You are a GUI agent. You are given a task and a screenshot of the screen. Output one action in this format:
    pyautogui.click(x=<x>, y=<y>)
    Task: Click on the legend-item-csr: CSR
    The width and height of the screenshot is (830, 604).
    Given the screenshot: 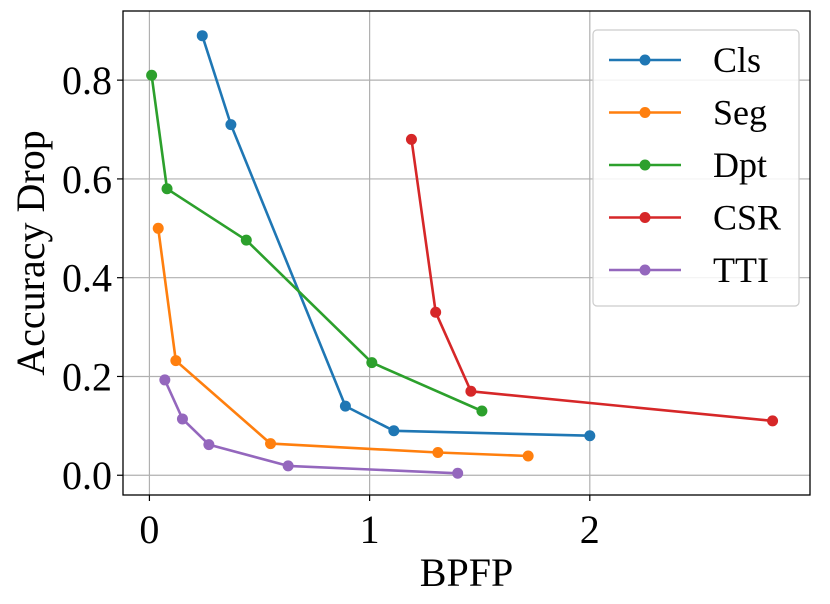 What is the action you would take?
    pyautogui.click(x=695, y=218)
    